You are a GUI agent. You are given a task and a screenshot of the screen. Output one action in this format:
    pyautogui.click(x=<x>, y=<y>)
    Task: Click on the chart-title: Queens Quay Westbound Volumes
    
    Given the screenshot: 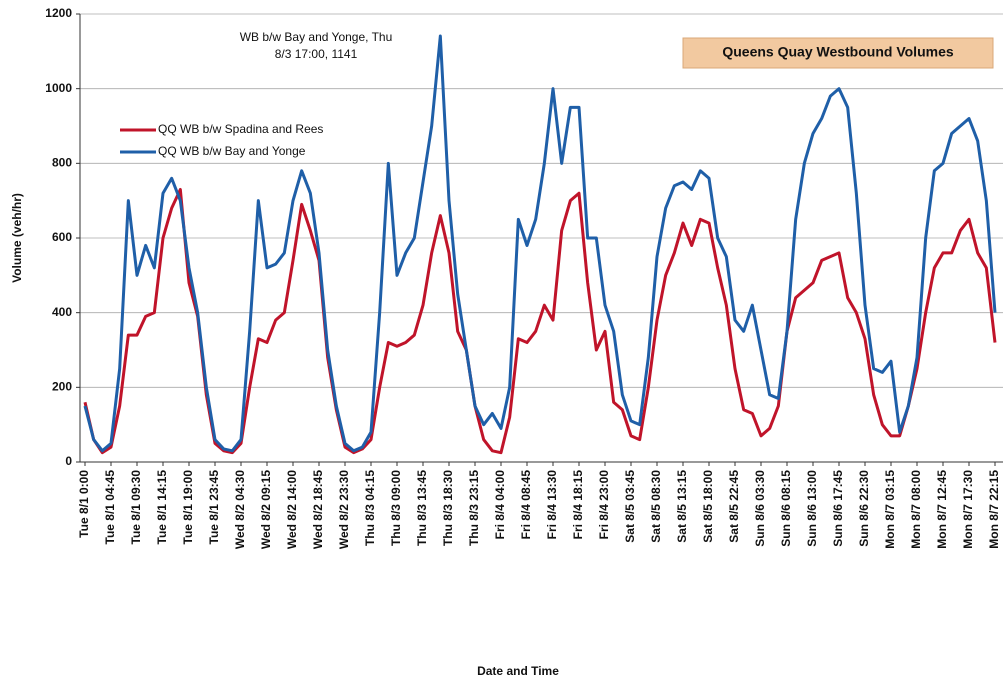 What is the action you would take?
    pyautogui.click(x=838, y=52)
    